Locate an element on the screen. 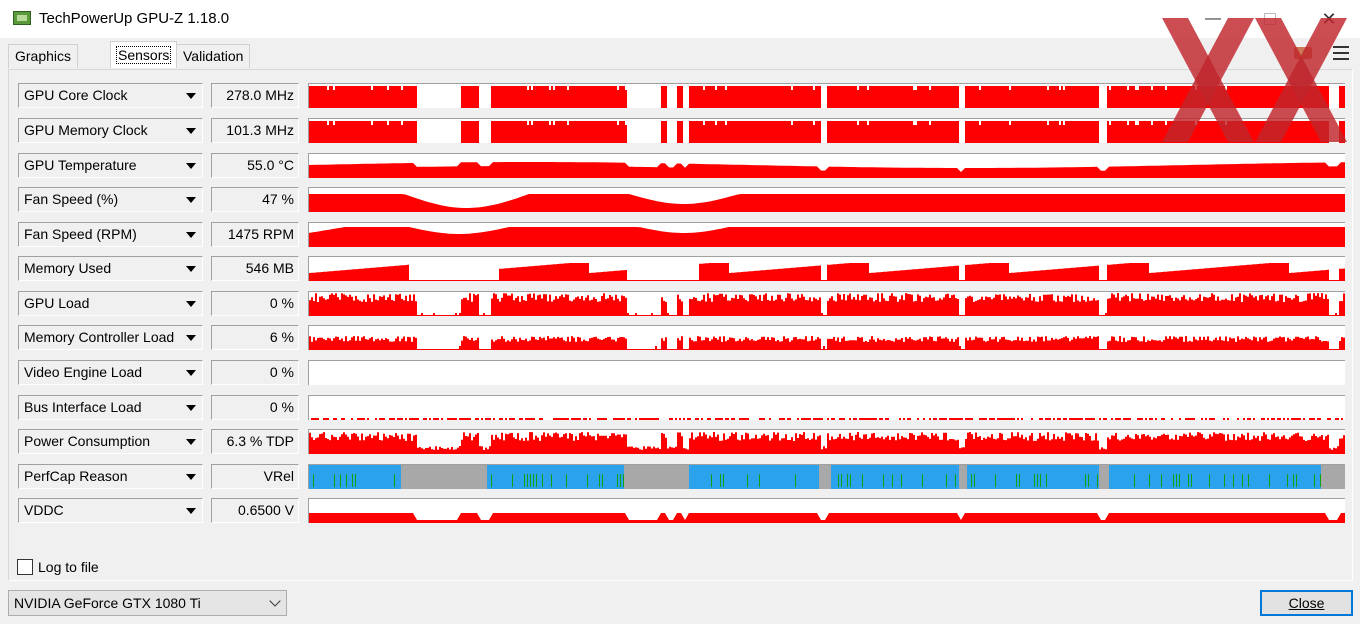  gpu-device-select: NVIDIA GeForce GTX 1080 Ti is located at coordinates (147, 603).